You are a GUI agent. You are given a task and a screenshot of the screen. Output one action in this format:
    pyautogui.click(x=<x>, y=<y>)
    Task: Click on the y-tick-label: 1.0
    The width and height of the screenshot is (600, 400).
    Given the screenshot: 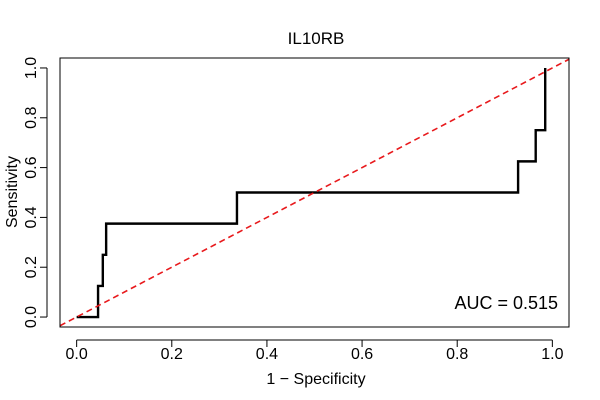 What is the action you would take?
    pyautogui.click(x=31, y=68)
    